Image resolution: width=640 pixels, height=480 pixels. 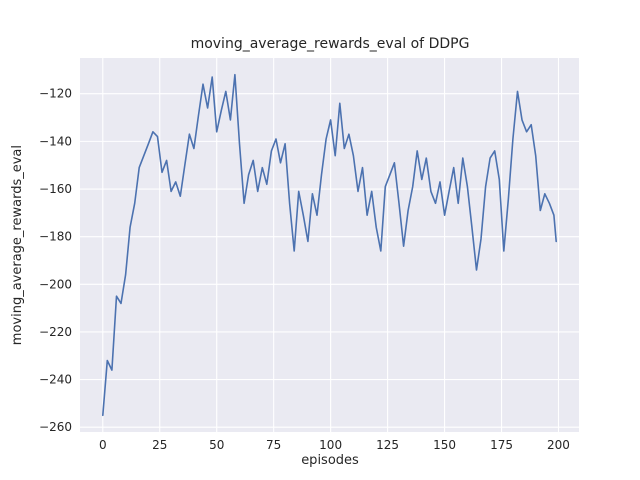 I want to click on y-tick-label: −160, so click(x=55, y=189).